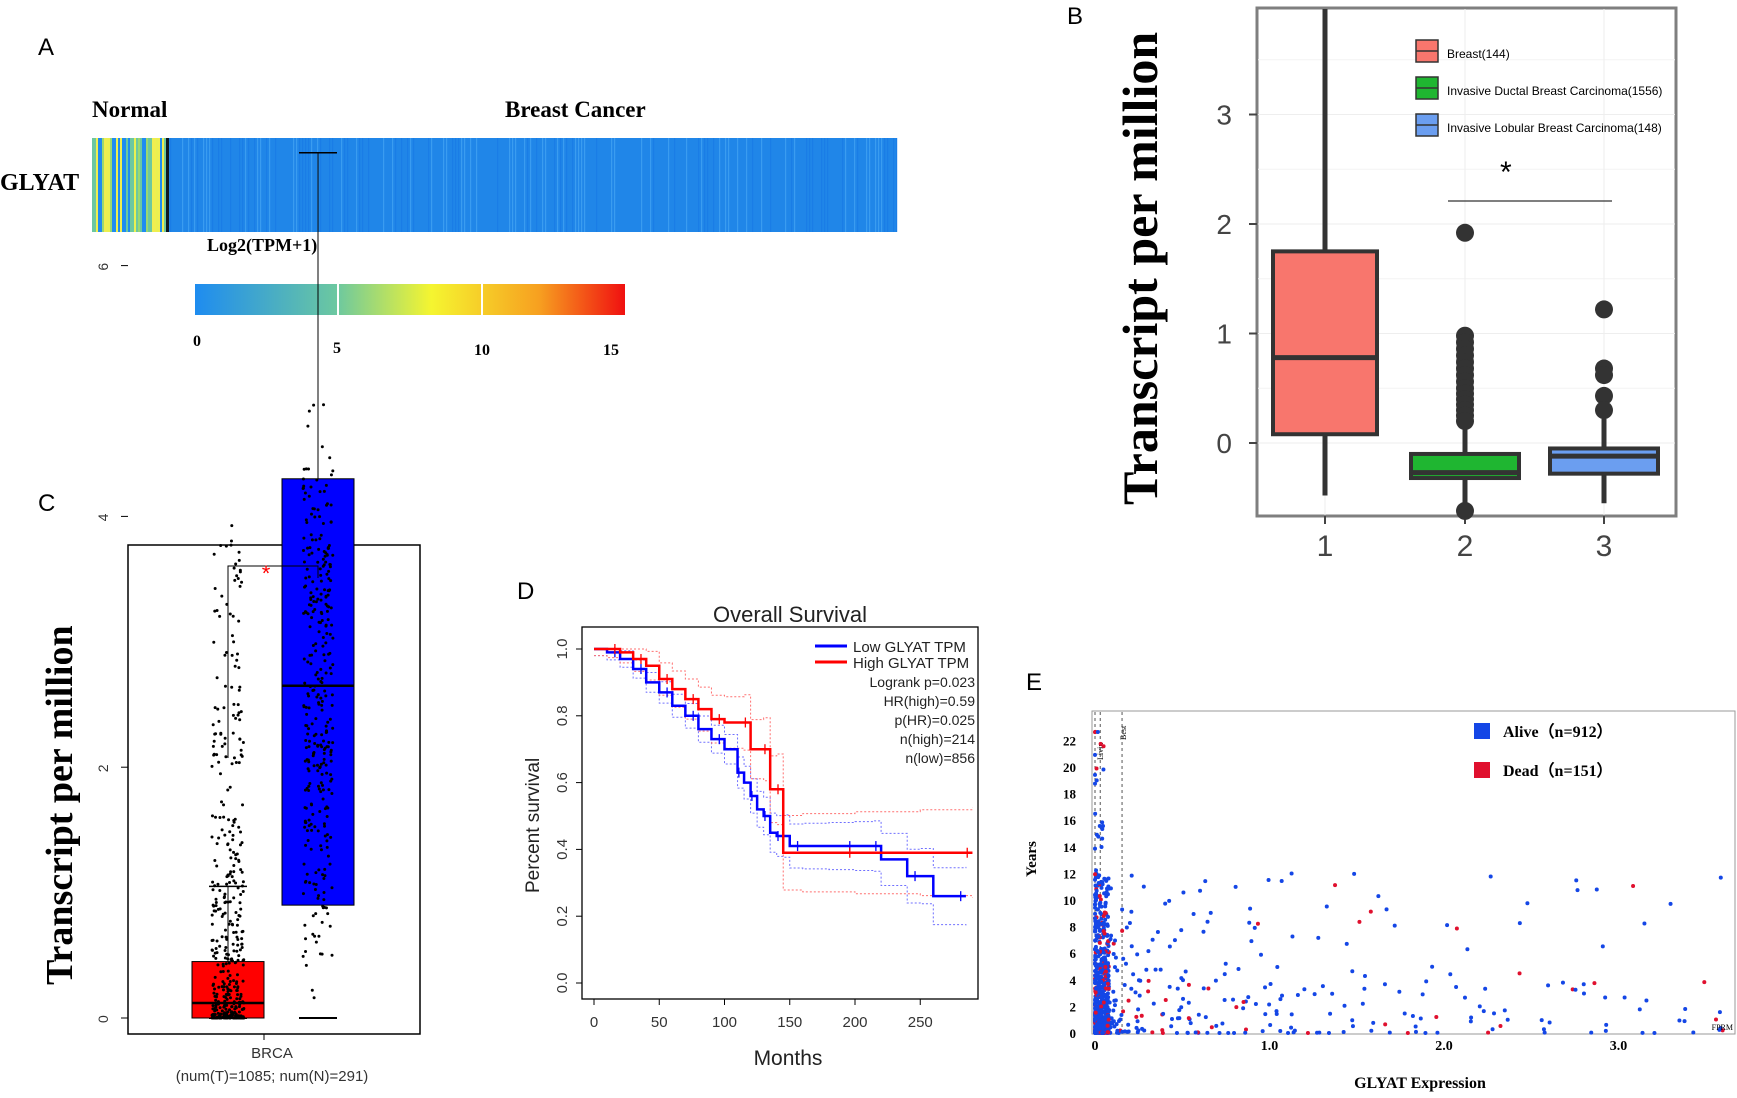 This screenshot has height=1098, width=1737. What do you see at coordinates (410, 299) in the screenshot?
I see `colorbar` at bounding box center [410, 299].